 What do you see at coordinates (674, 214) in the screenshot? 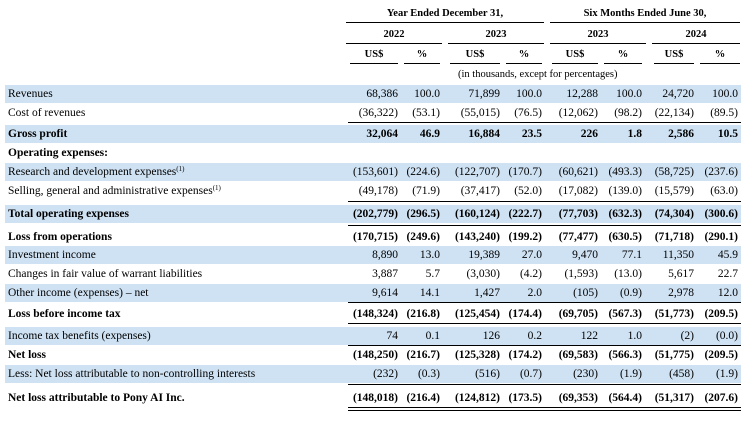
I see `cell-h1-2024-amount: (74,304)` at bounding box center [674, 214].